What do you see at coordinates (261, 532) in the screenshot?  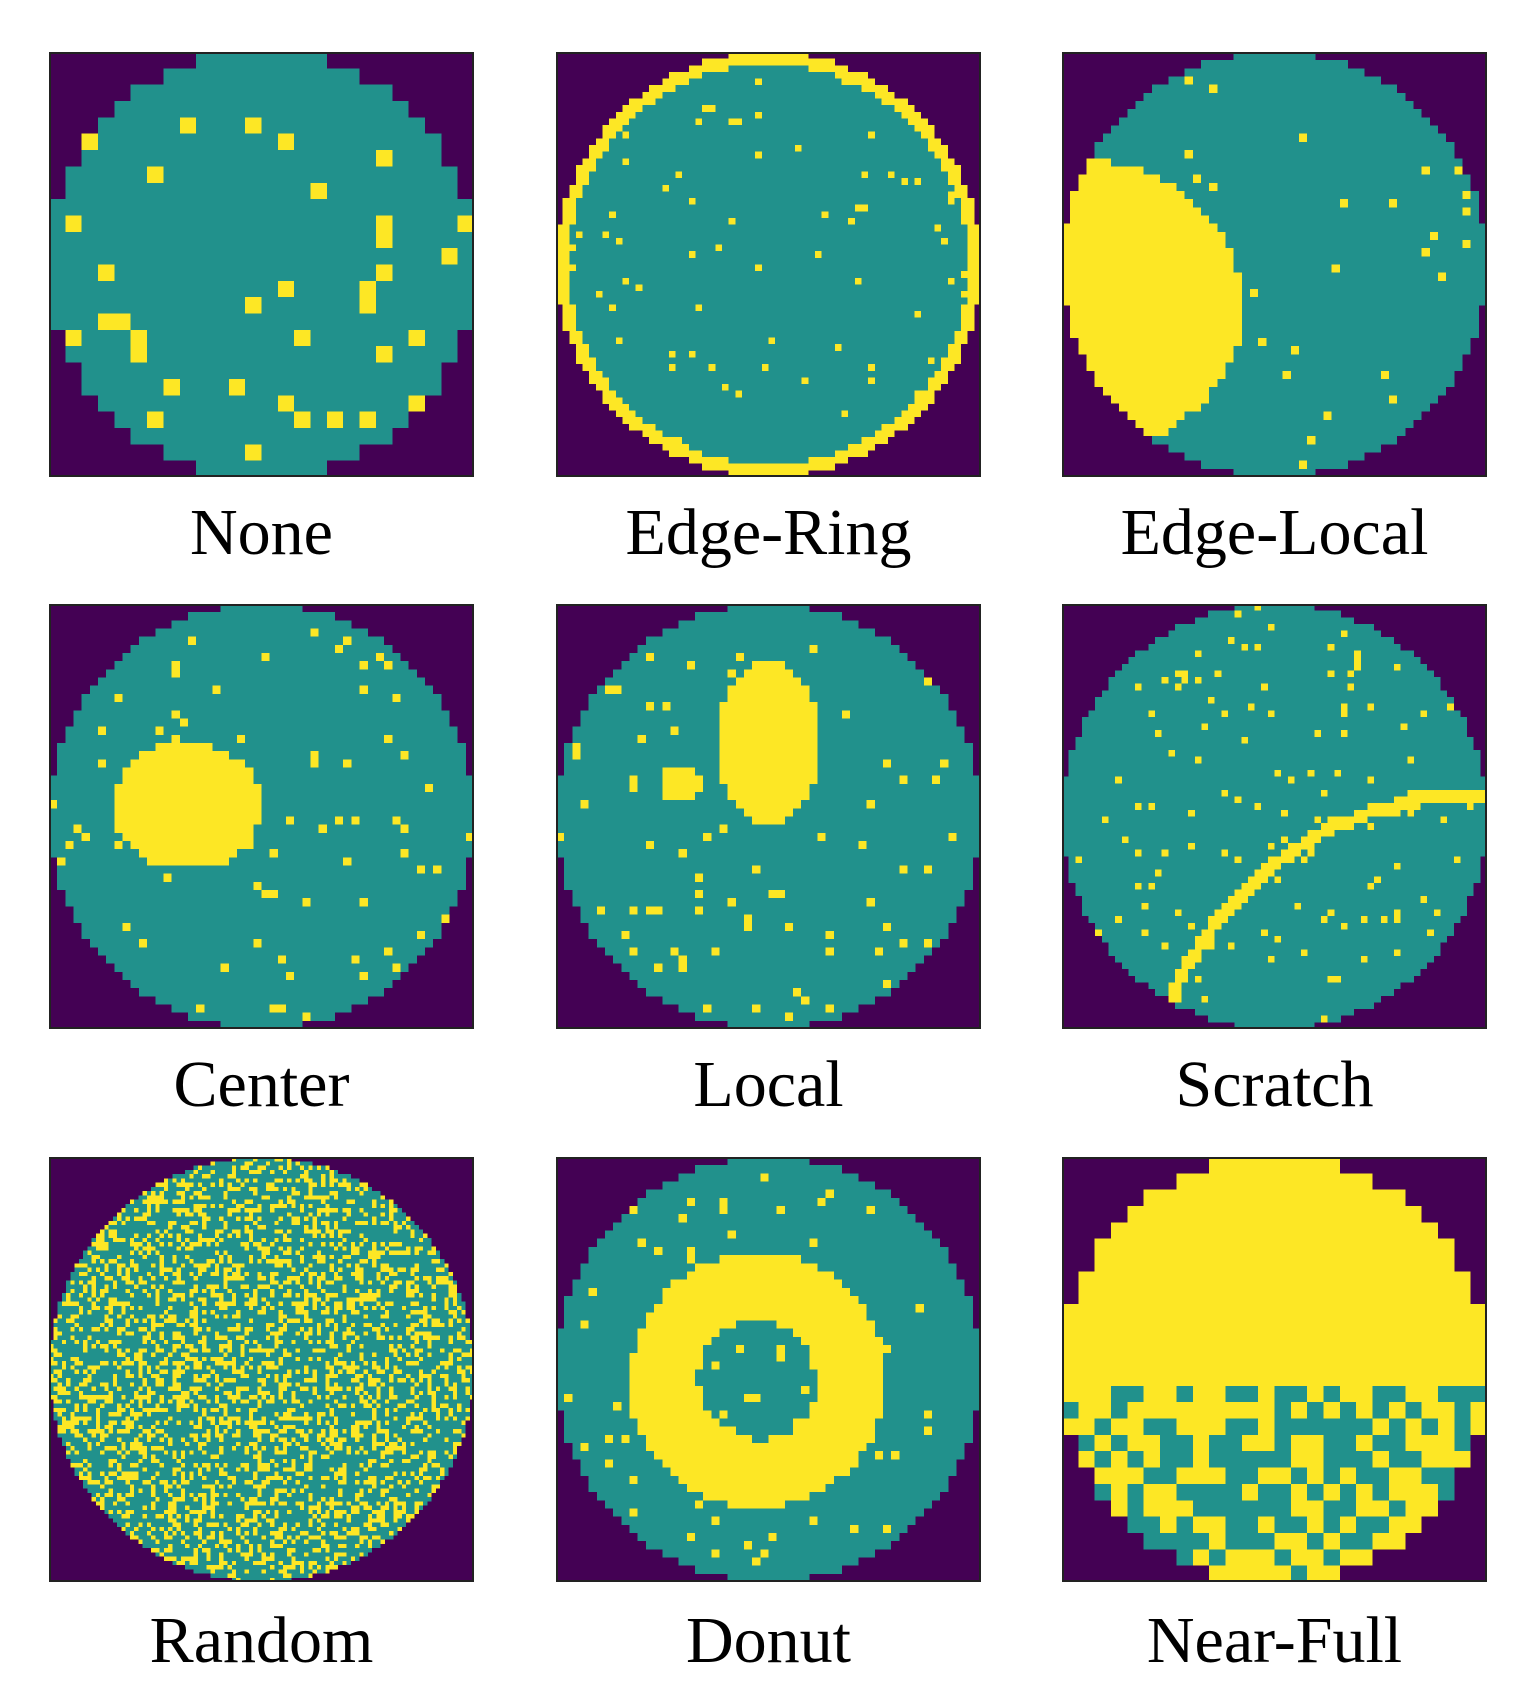 I see `pattern-label: None` at bounding box center [261, 532].